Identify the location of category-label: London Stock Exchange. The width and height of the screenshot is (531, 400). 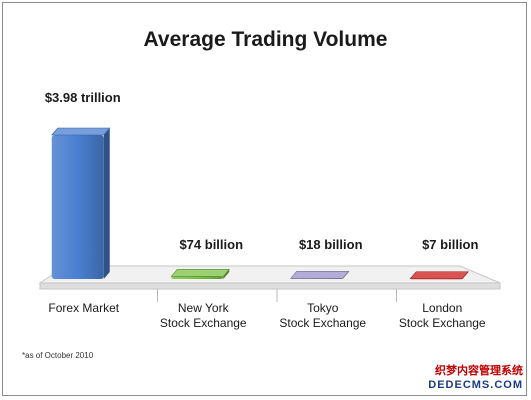
(442, 315).